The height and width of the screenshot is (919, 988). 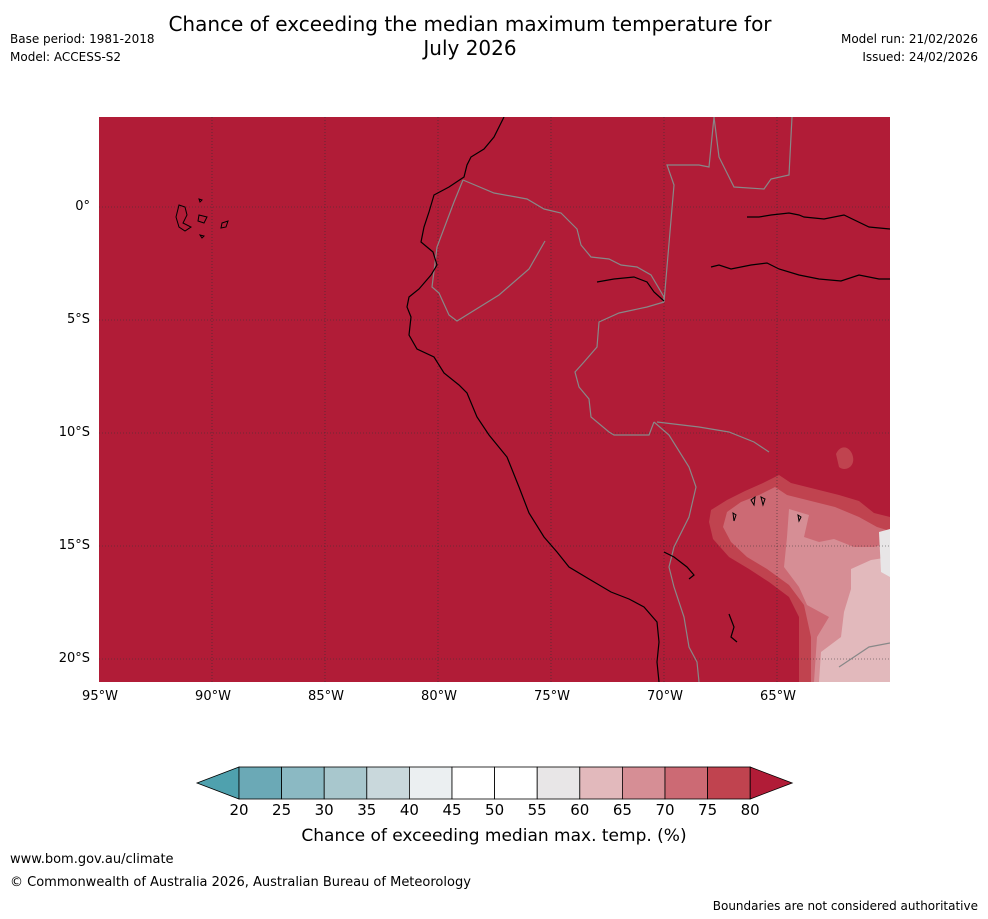 I want to click on colorbar-arrow-low, so click(x=217, y=783).